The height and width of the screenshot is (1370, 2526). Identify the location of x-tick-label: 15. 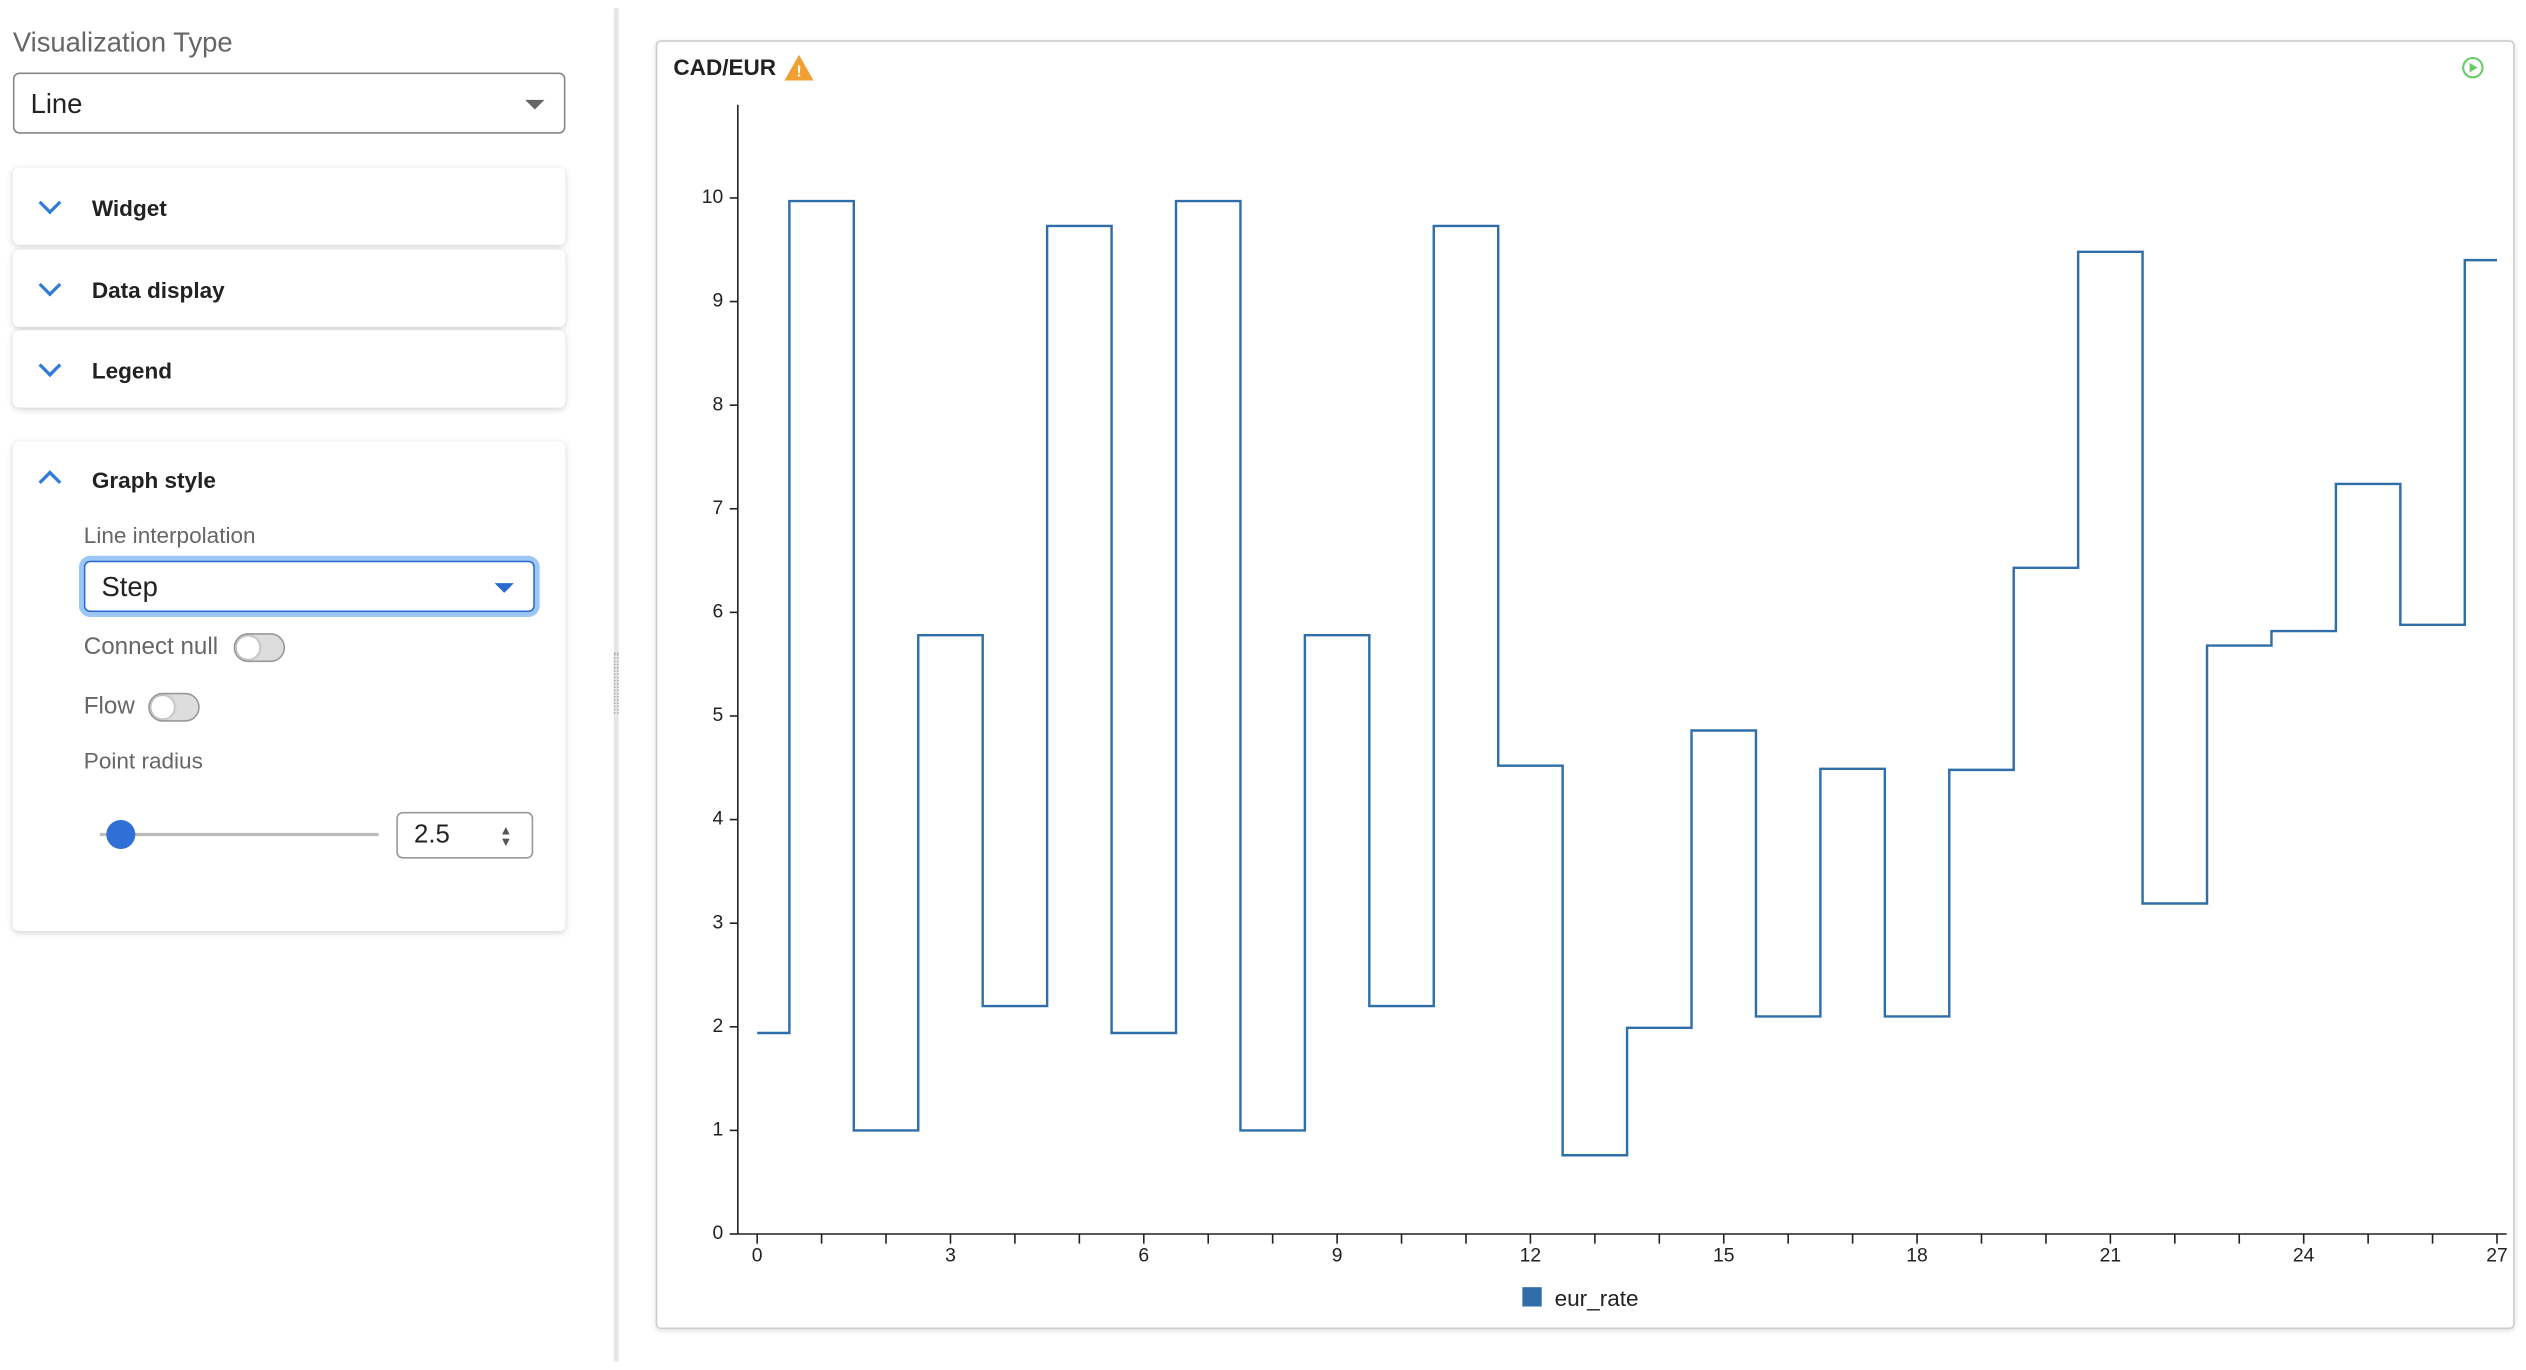
(1723, 1256).